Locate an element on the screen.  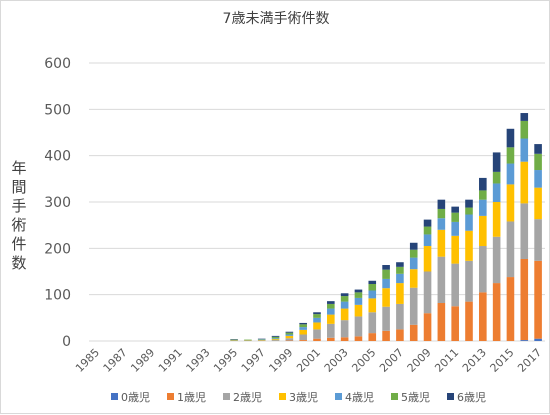
x-tick-label: 2015 is located at coordinates (502, 360).